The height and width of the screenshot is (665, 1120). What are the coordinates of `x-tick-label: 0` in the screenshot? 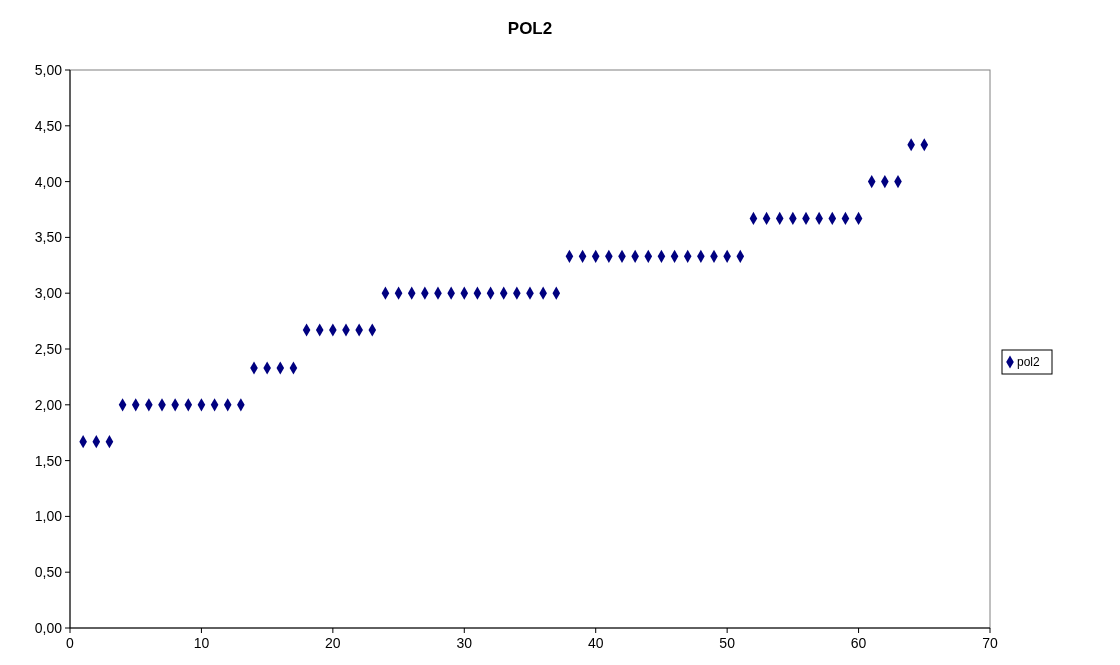 It's located at (70, 643).